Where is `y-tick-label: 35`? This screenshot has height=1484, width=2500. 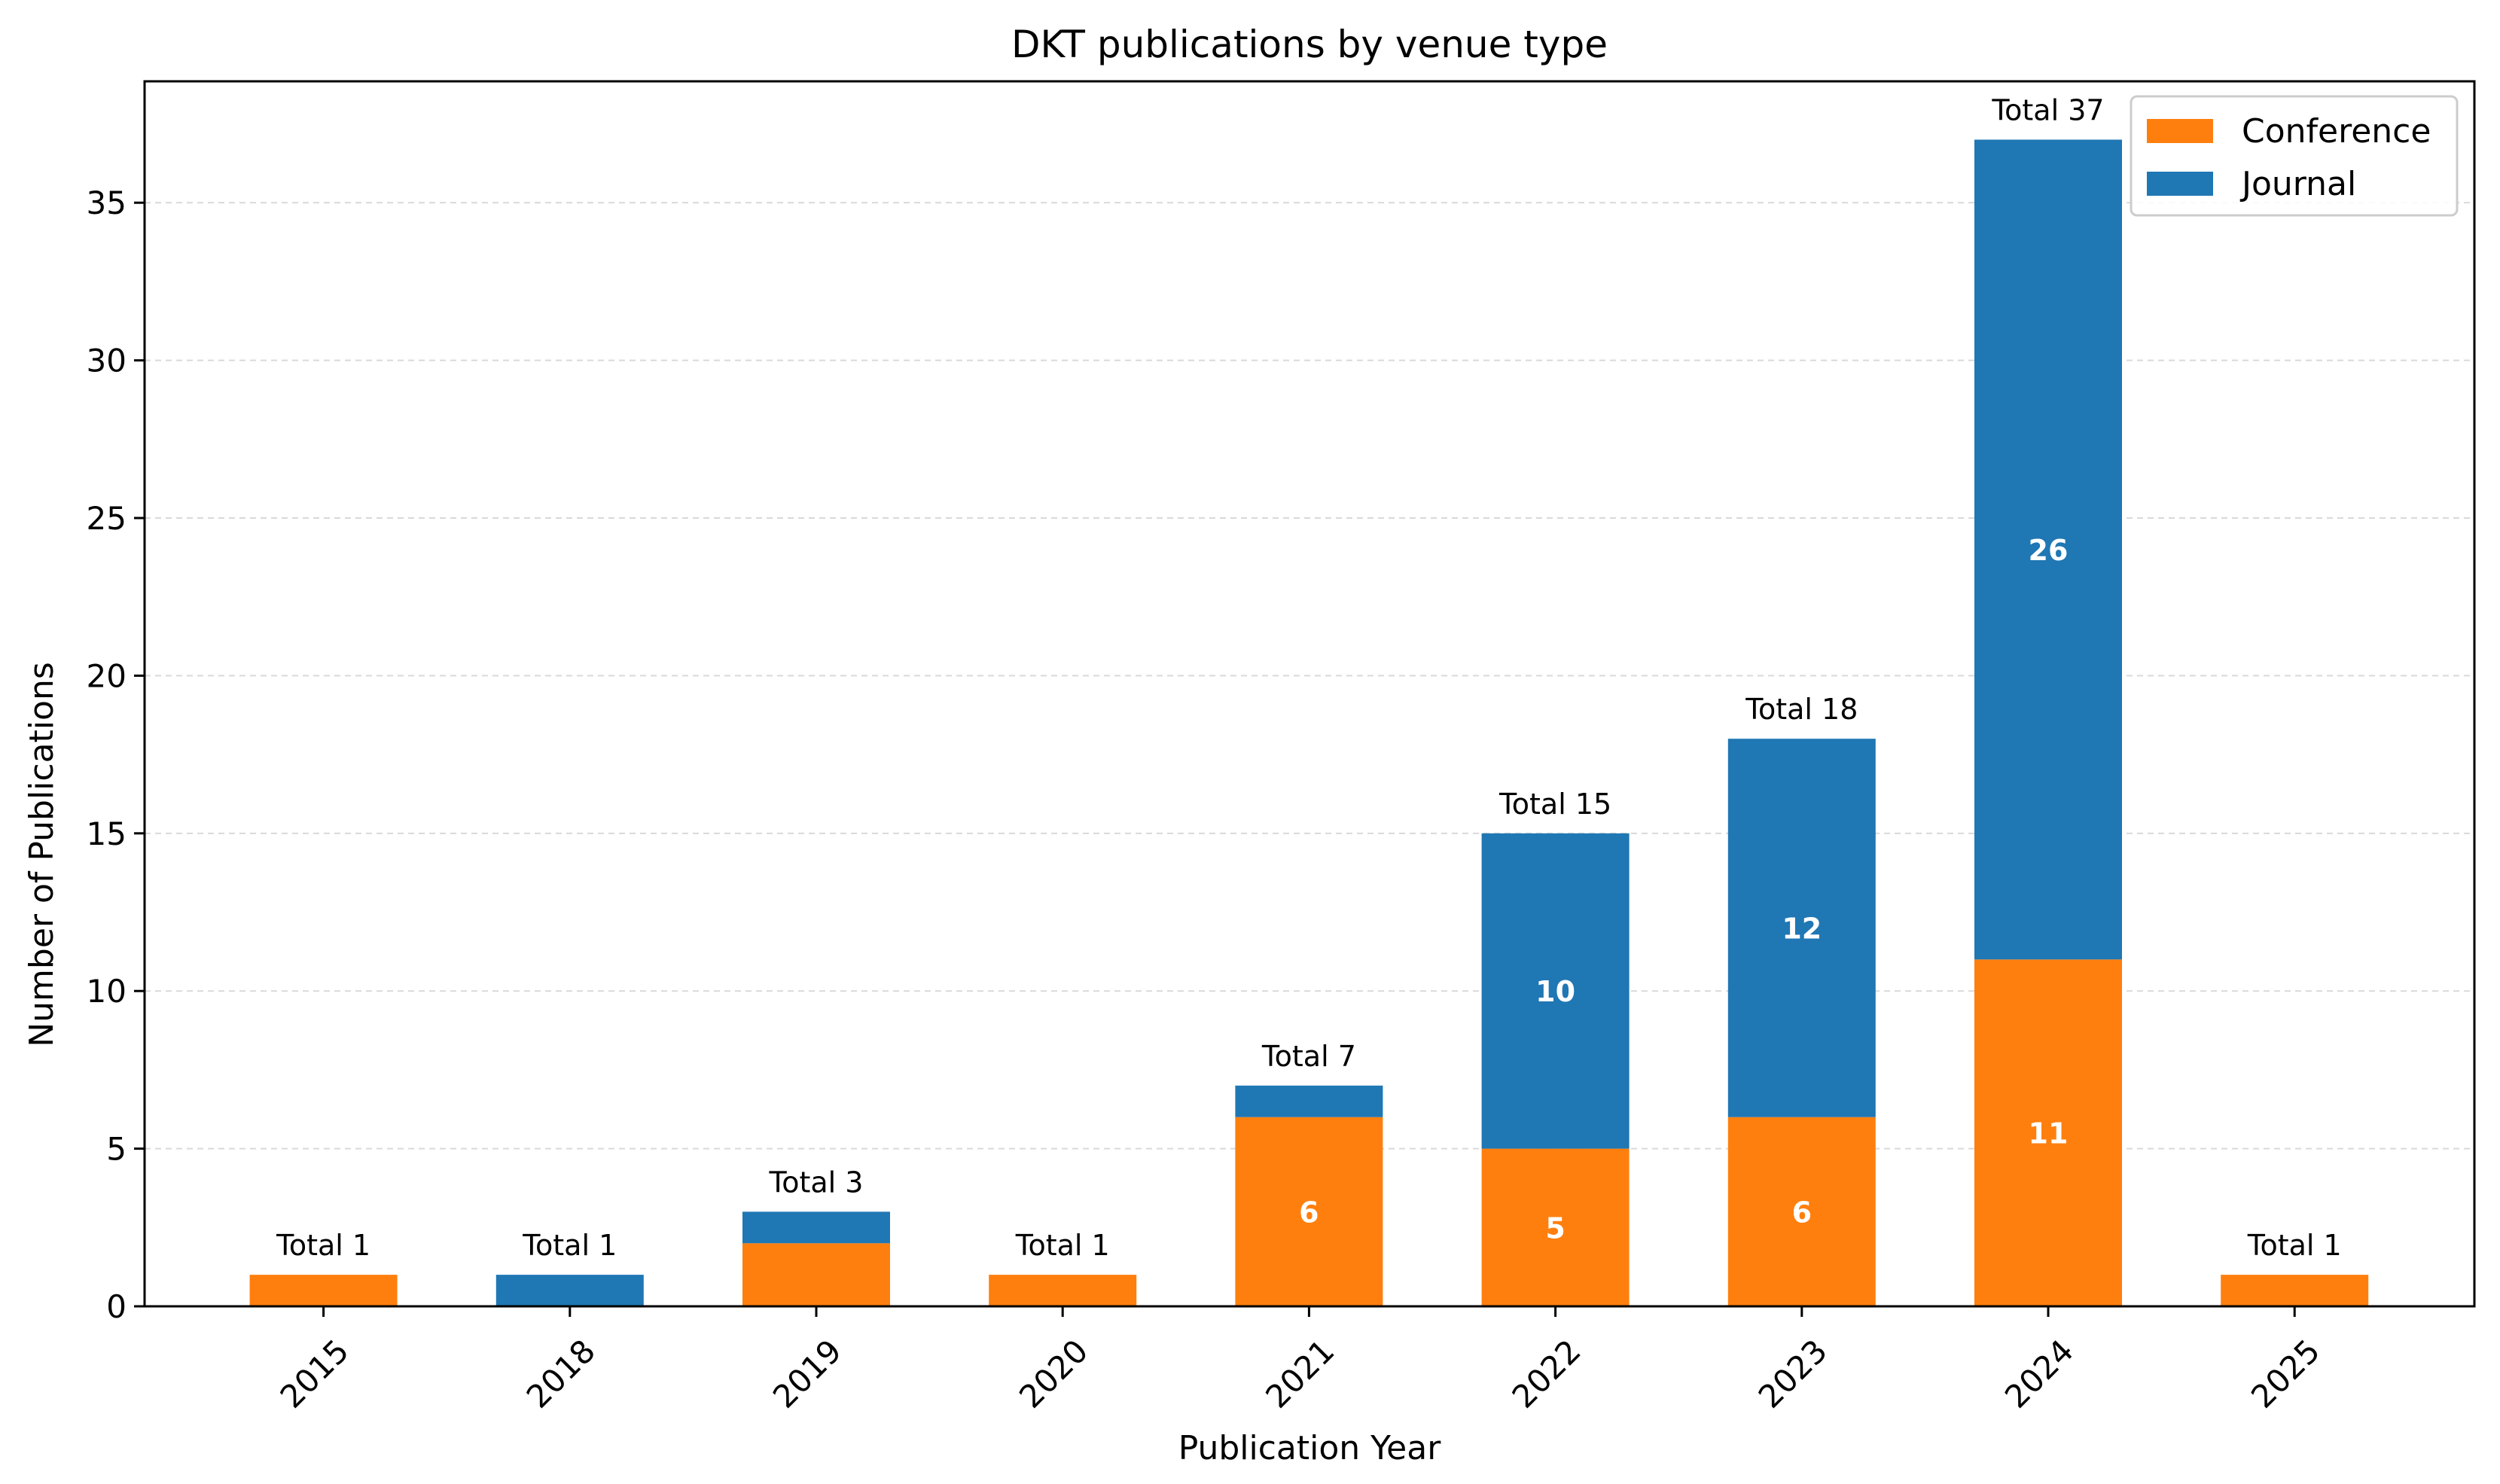
y-tick-label: 35 is located at coordinates (107, 202).